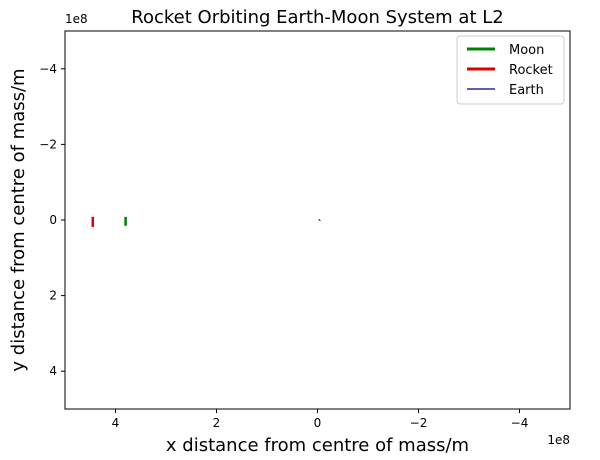  Describe the element at coordinates (116, 423) in the screenshot. I see `x-tick-label: 4` at that location.